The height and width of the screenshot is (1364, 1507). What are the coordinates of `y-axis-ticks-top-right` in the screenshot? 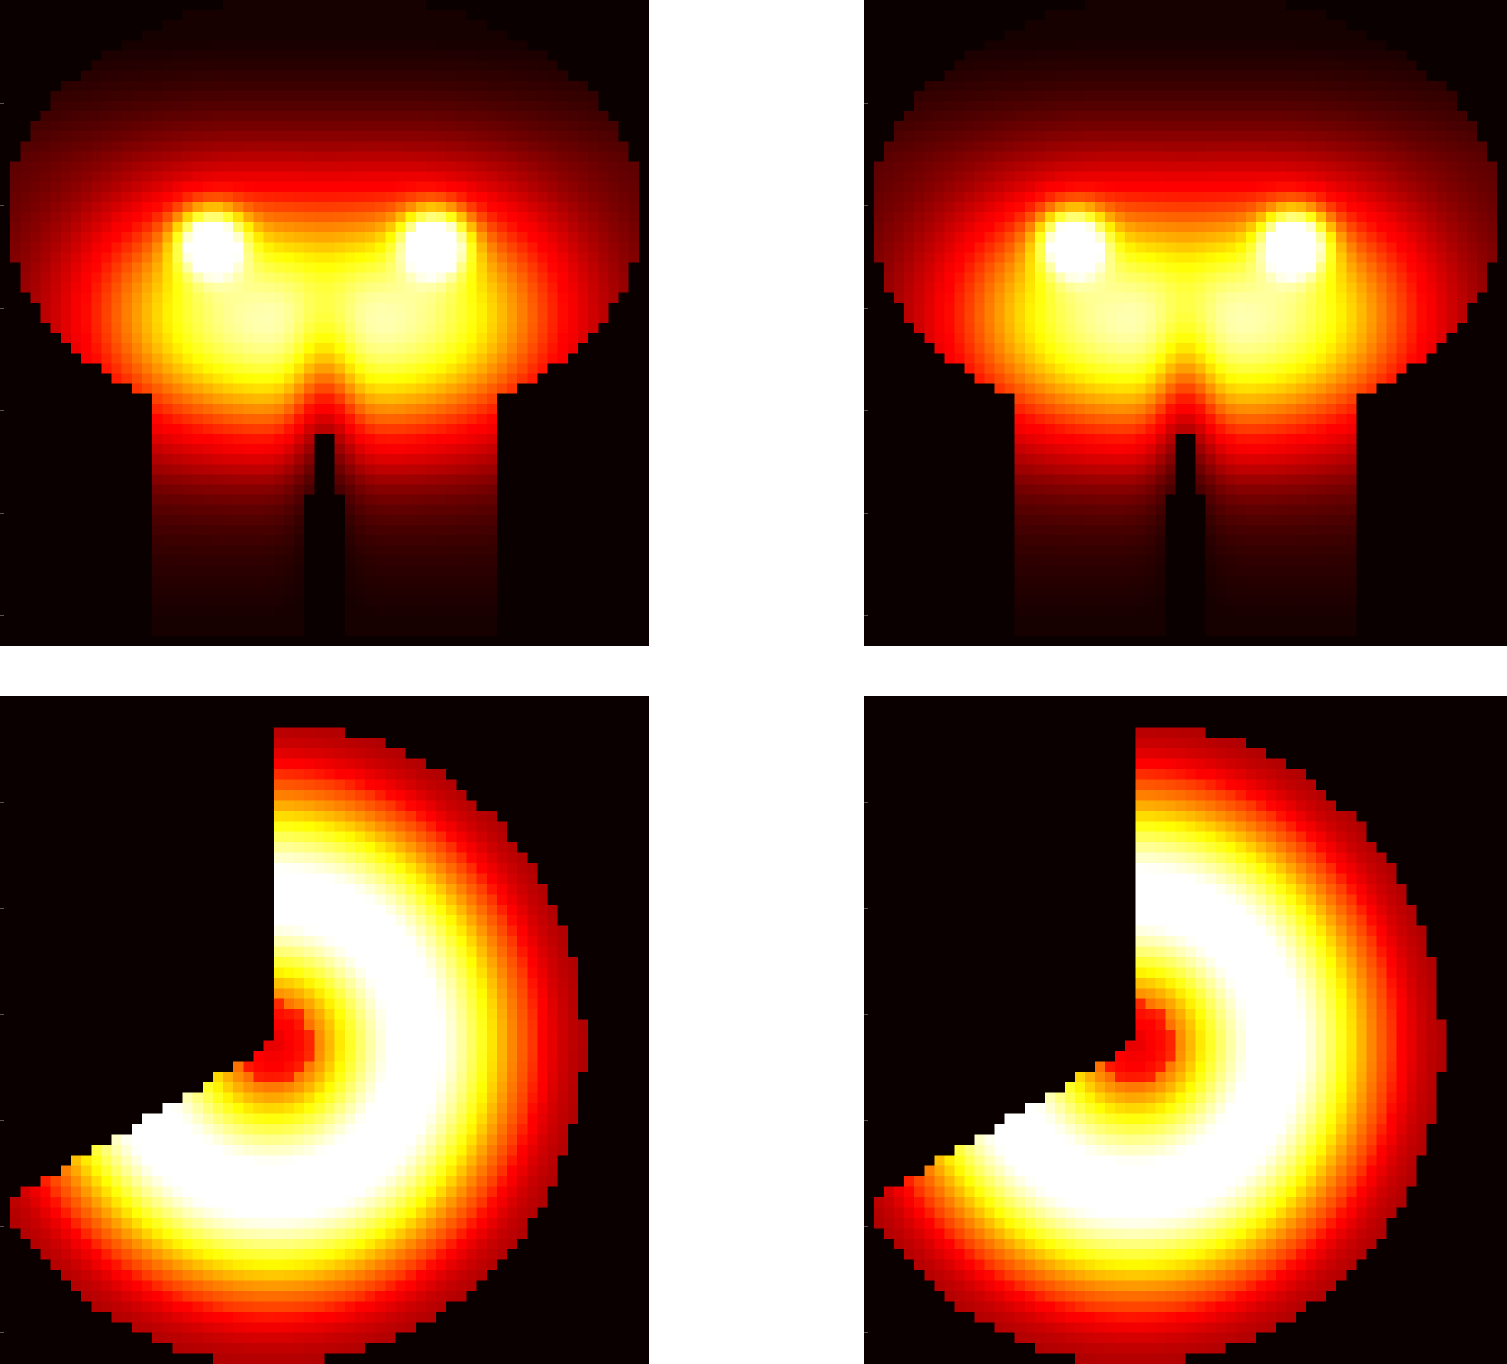 It's located at (866, 323).